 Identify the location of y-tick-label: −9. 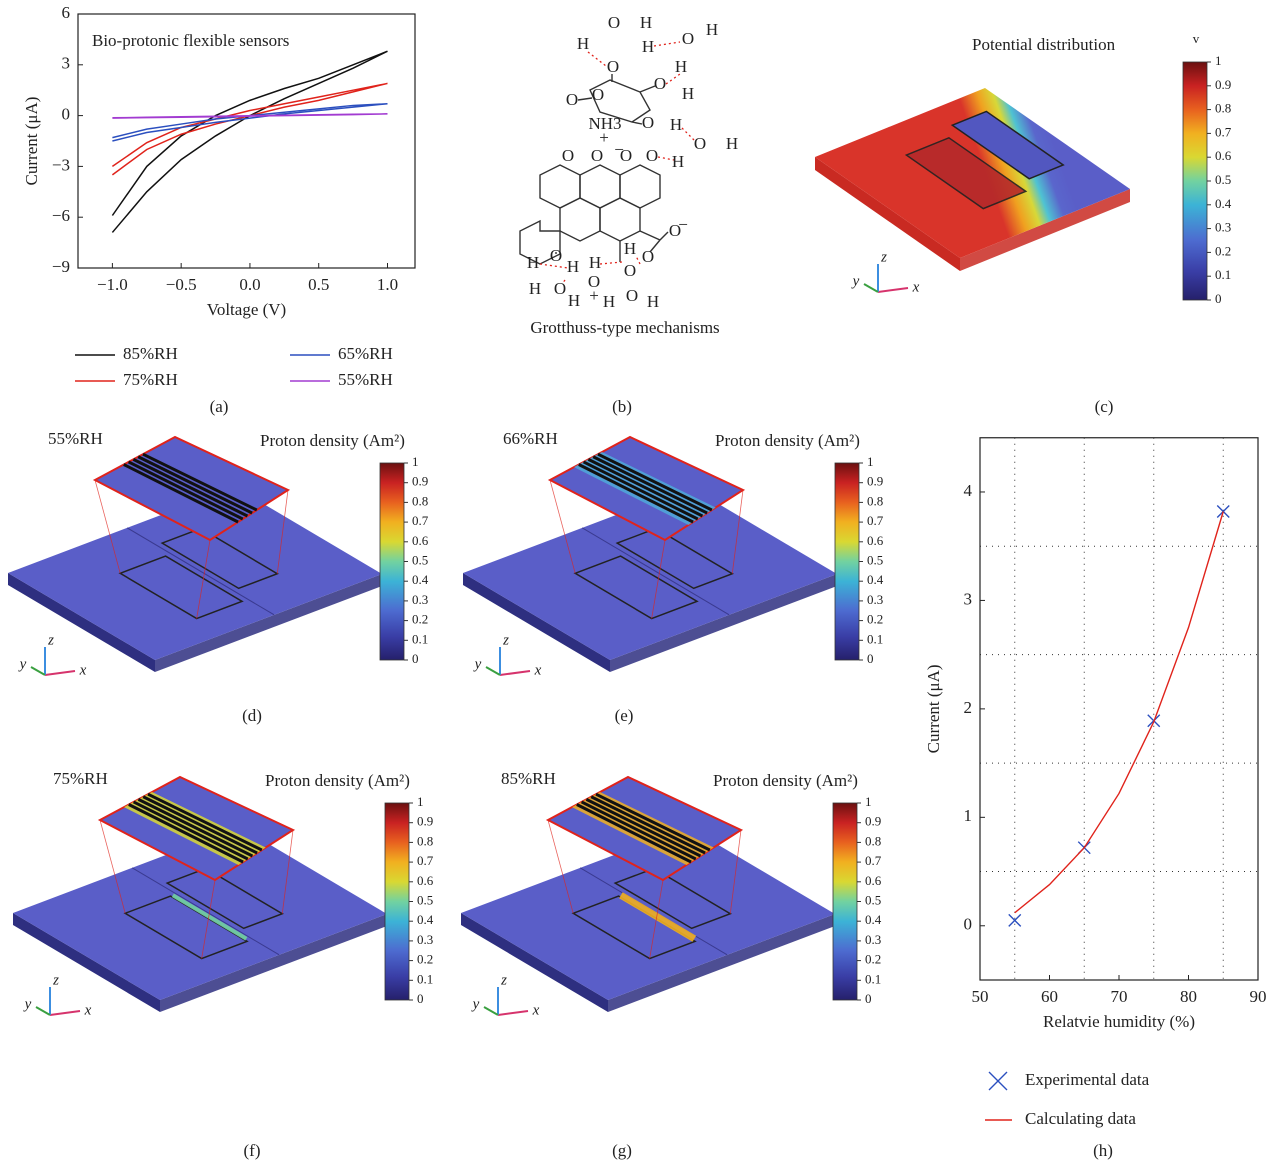
(61, 266).